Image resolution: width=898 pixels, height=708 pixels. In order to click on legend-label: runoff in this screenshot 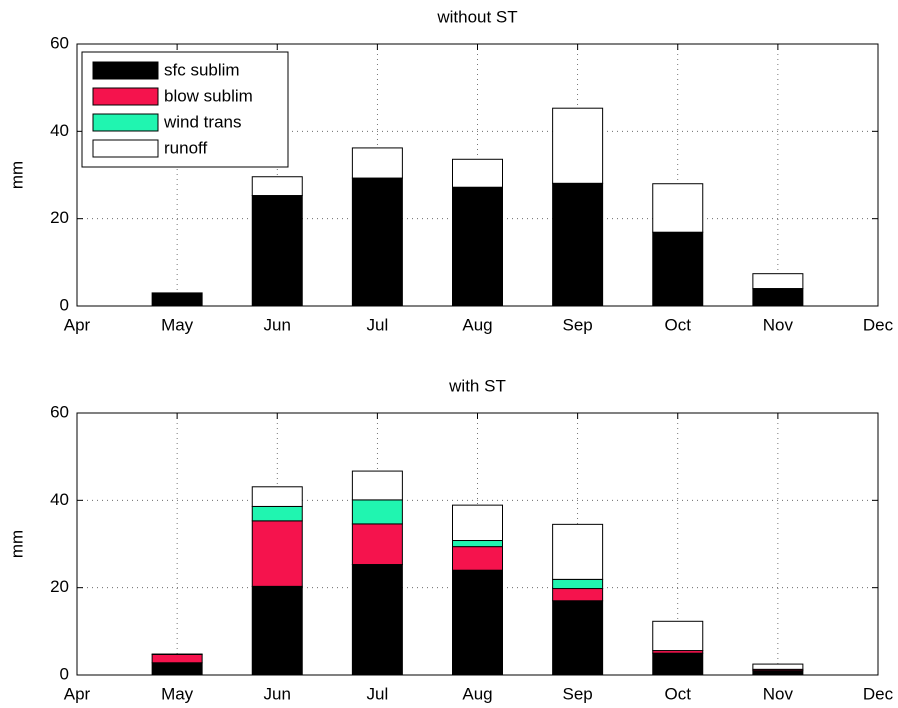, I will do `click(185, 147)`.